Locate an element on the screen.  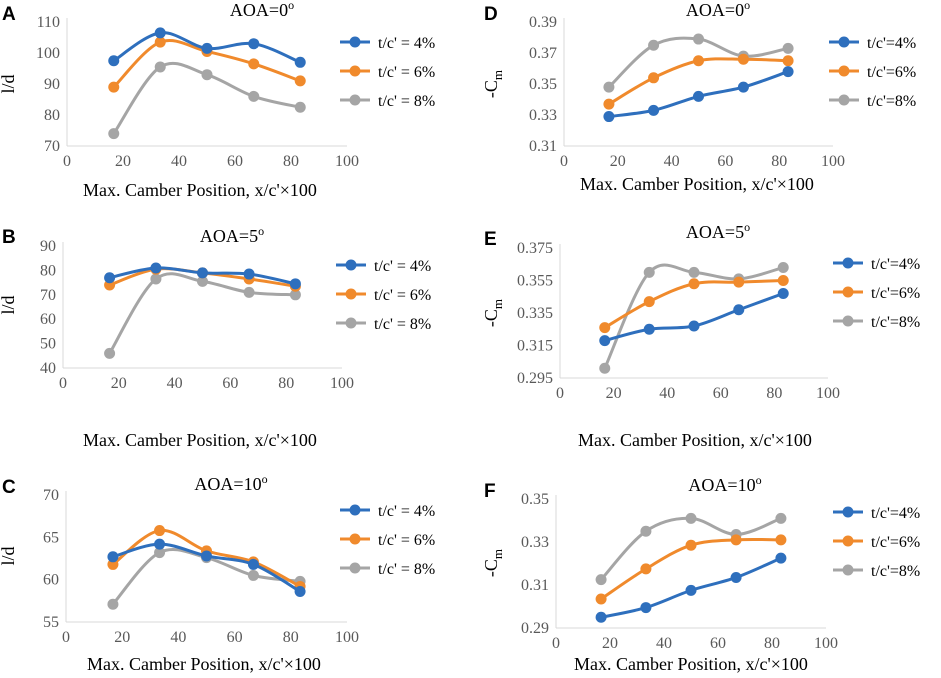
chart-title-text: AOA=5 is located at coordinates (229, 236).